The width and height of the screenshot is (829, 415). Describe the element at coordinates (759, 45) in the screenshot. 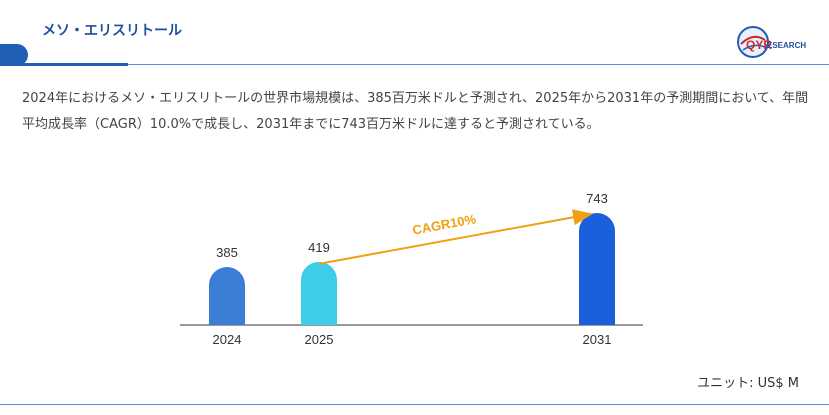

I see `logo-text: QYR` at that location.